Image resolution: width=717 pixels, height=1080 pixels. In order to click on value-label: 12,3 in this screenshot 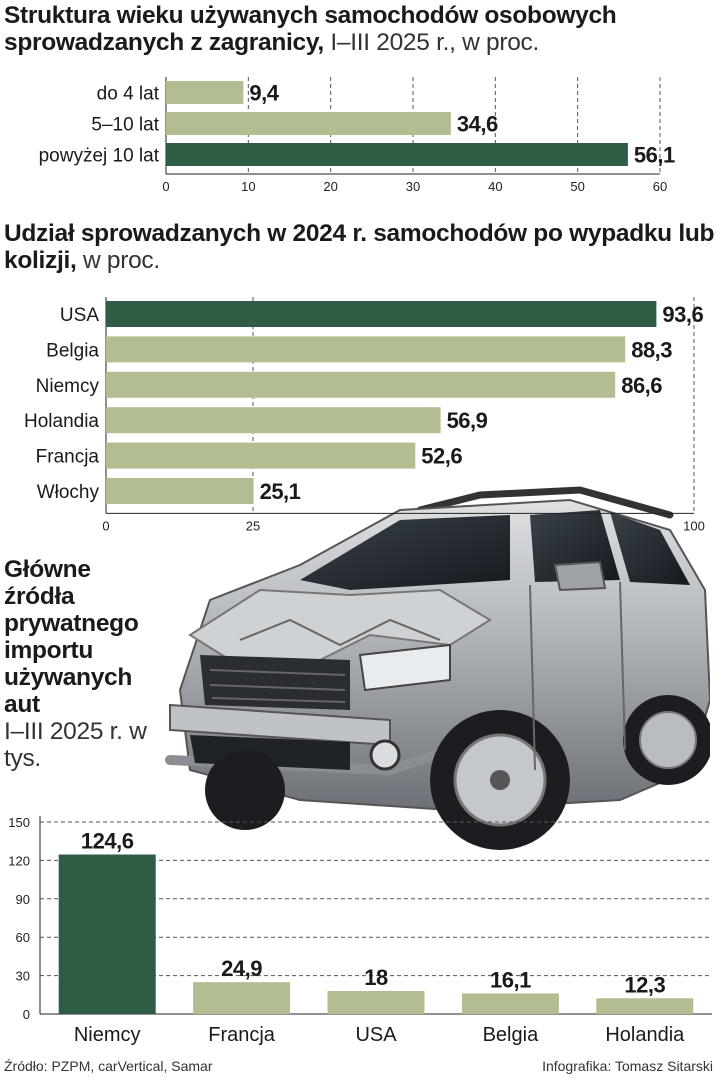, I will do `click(644, 984)`.